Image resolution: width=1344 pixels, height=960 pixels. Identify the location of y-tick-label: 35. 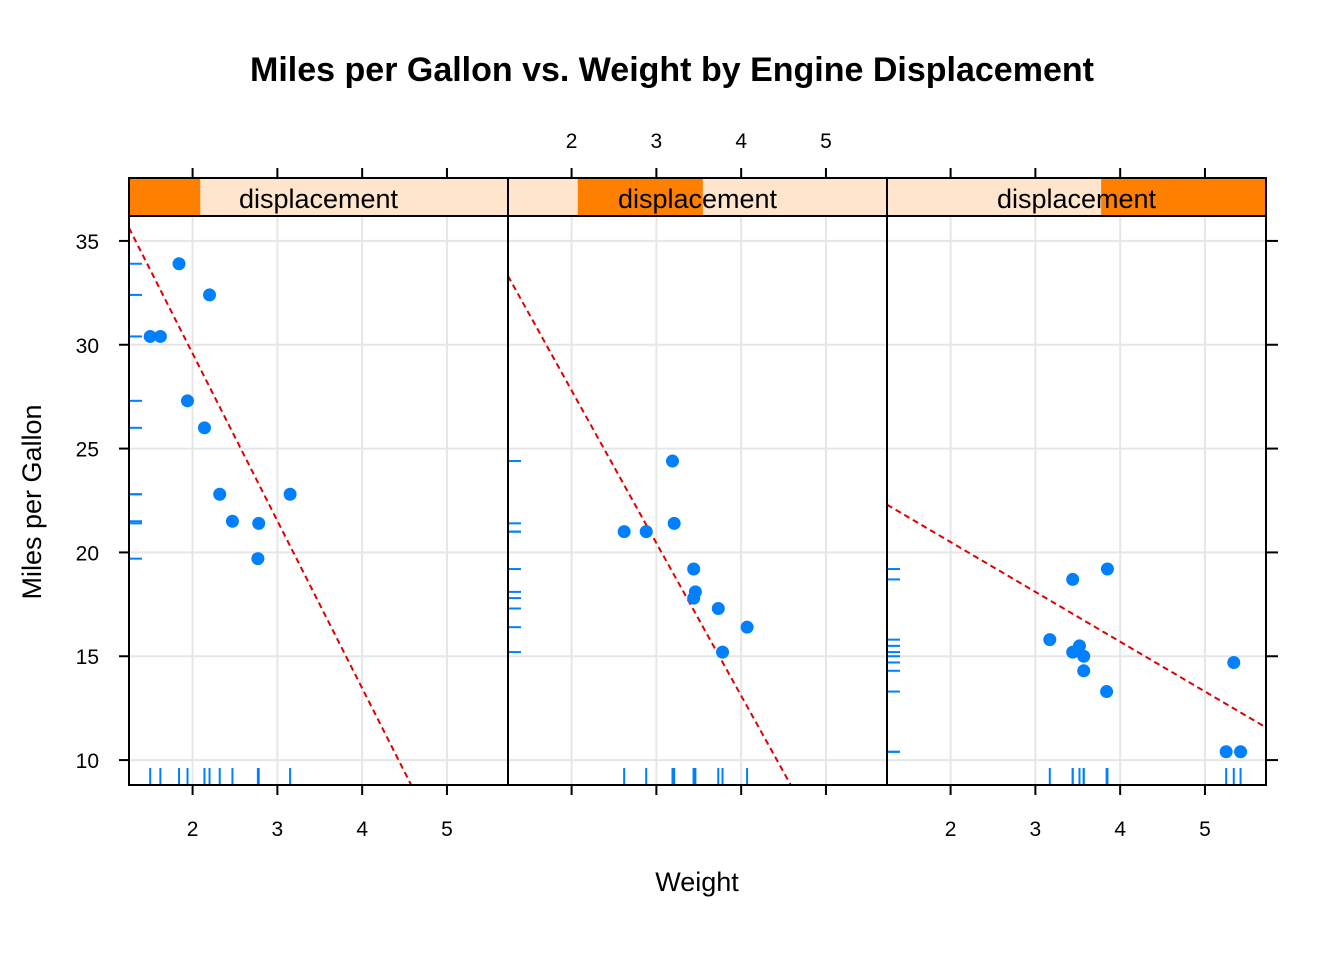
(87, 242).